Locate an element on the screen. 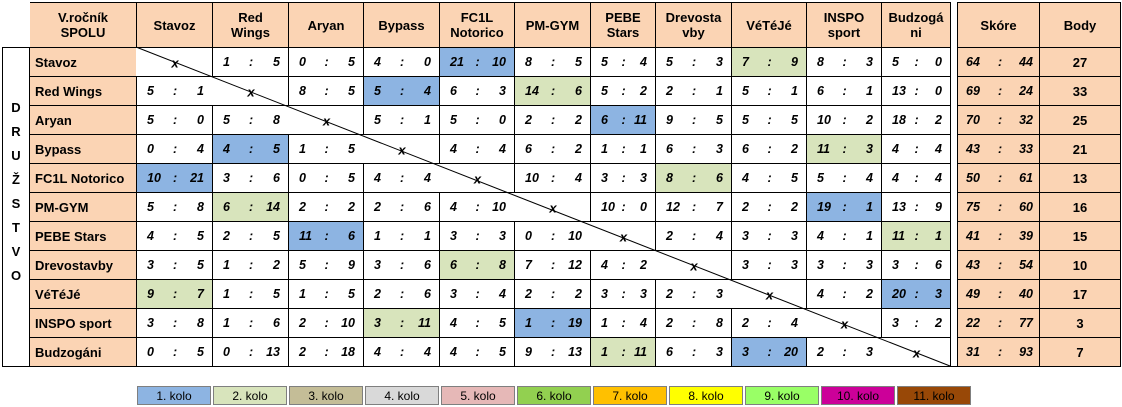 The image size is (1122, 407). match-result: 4:10 is located at coordinates (477, 207).